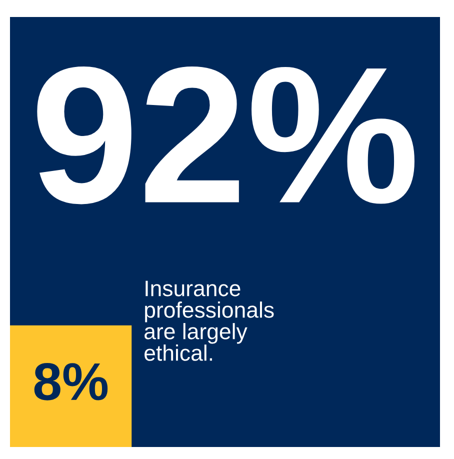  What do you see at coordinates (209, 320) in the screenshot?
I see `category-label: Insurance professionals are largely ethical.` at bounding box center [209, 320].